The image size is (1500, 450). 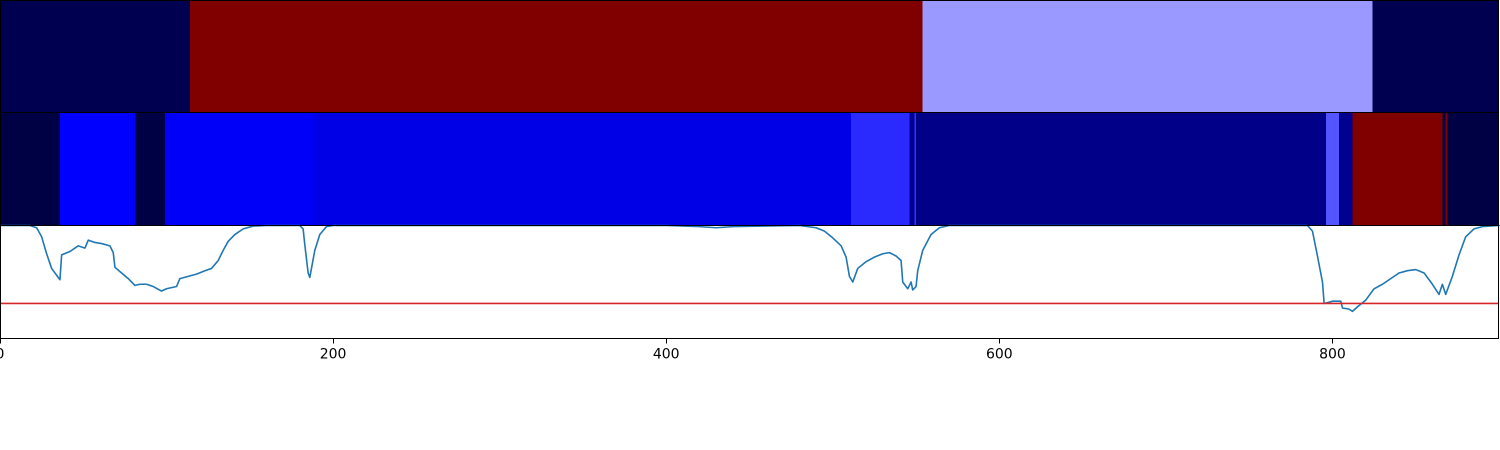 I want to click on x-tick-label-0: 0, so click(x=2, y=355).